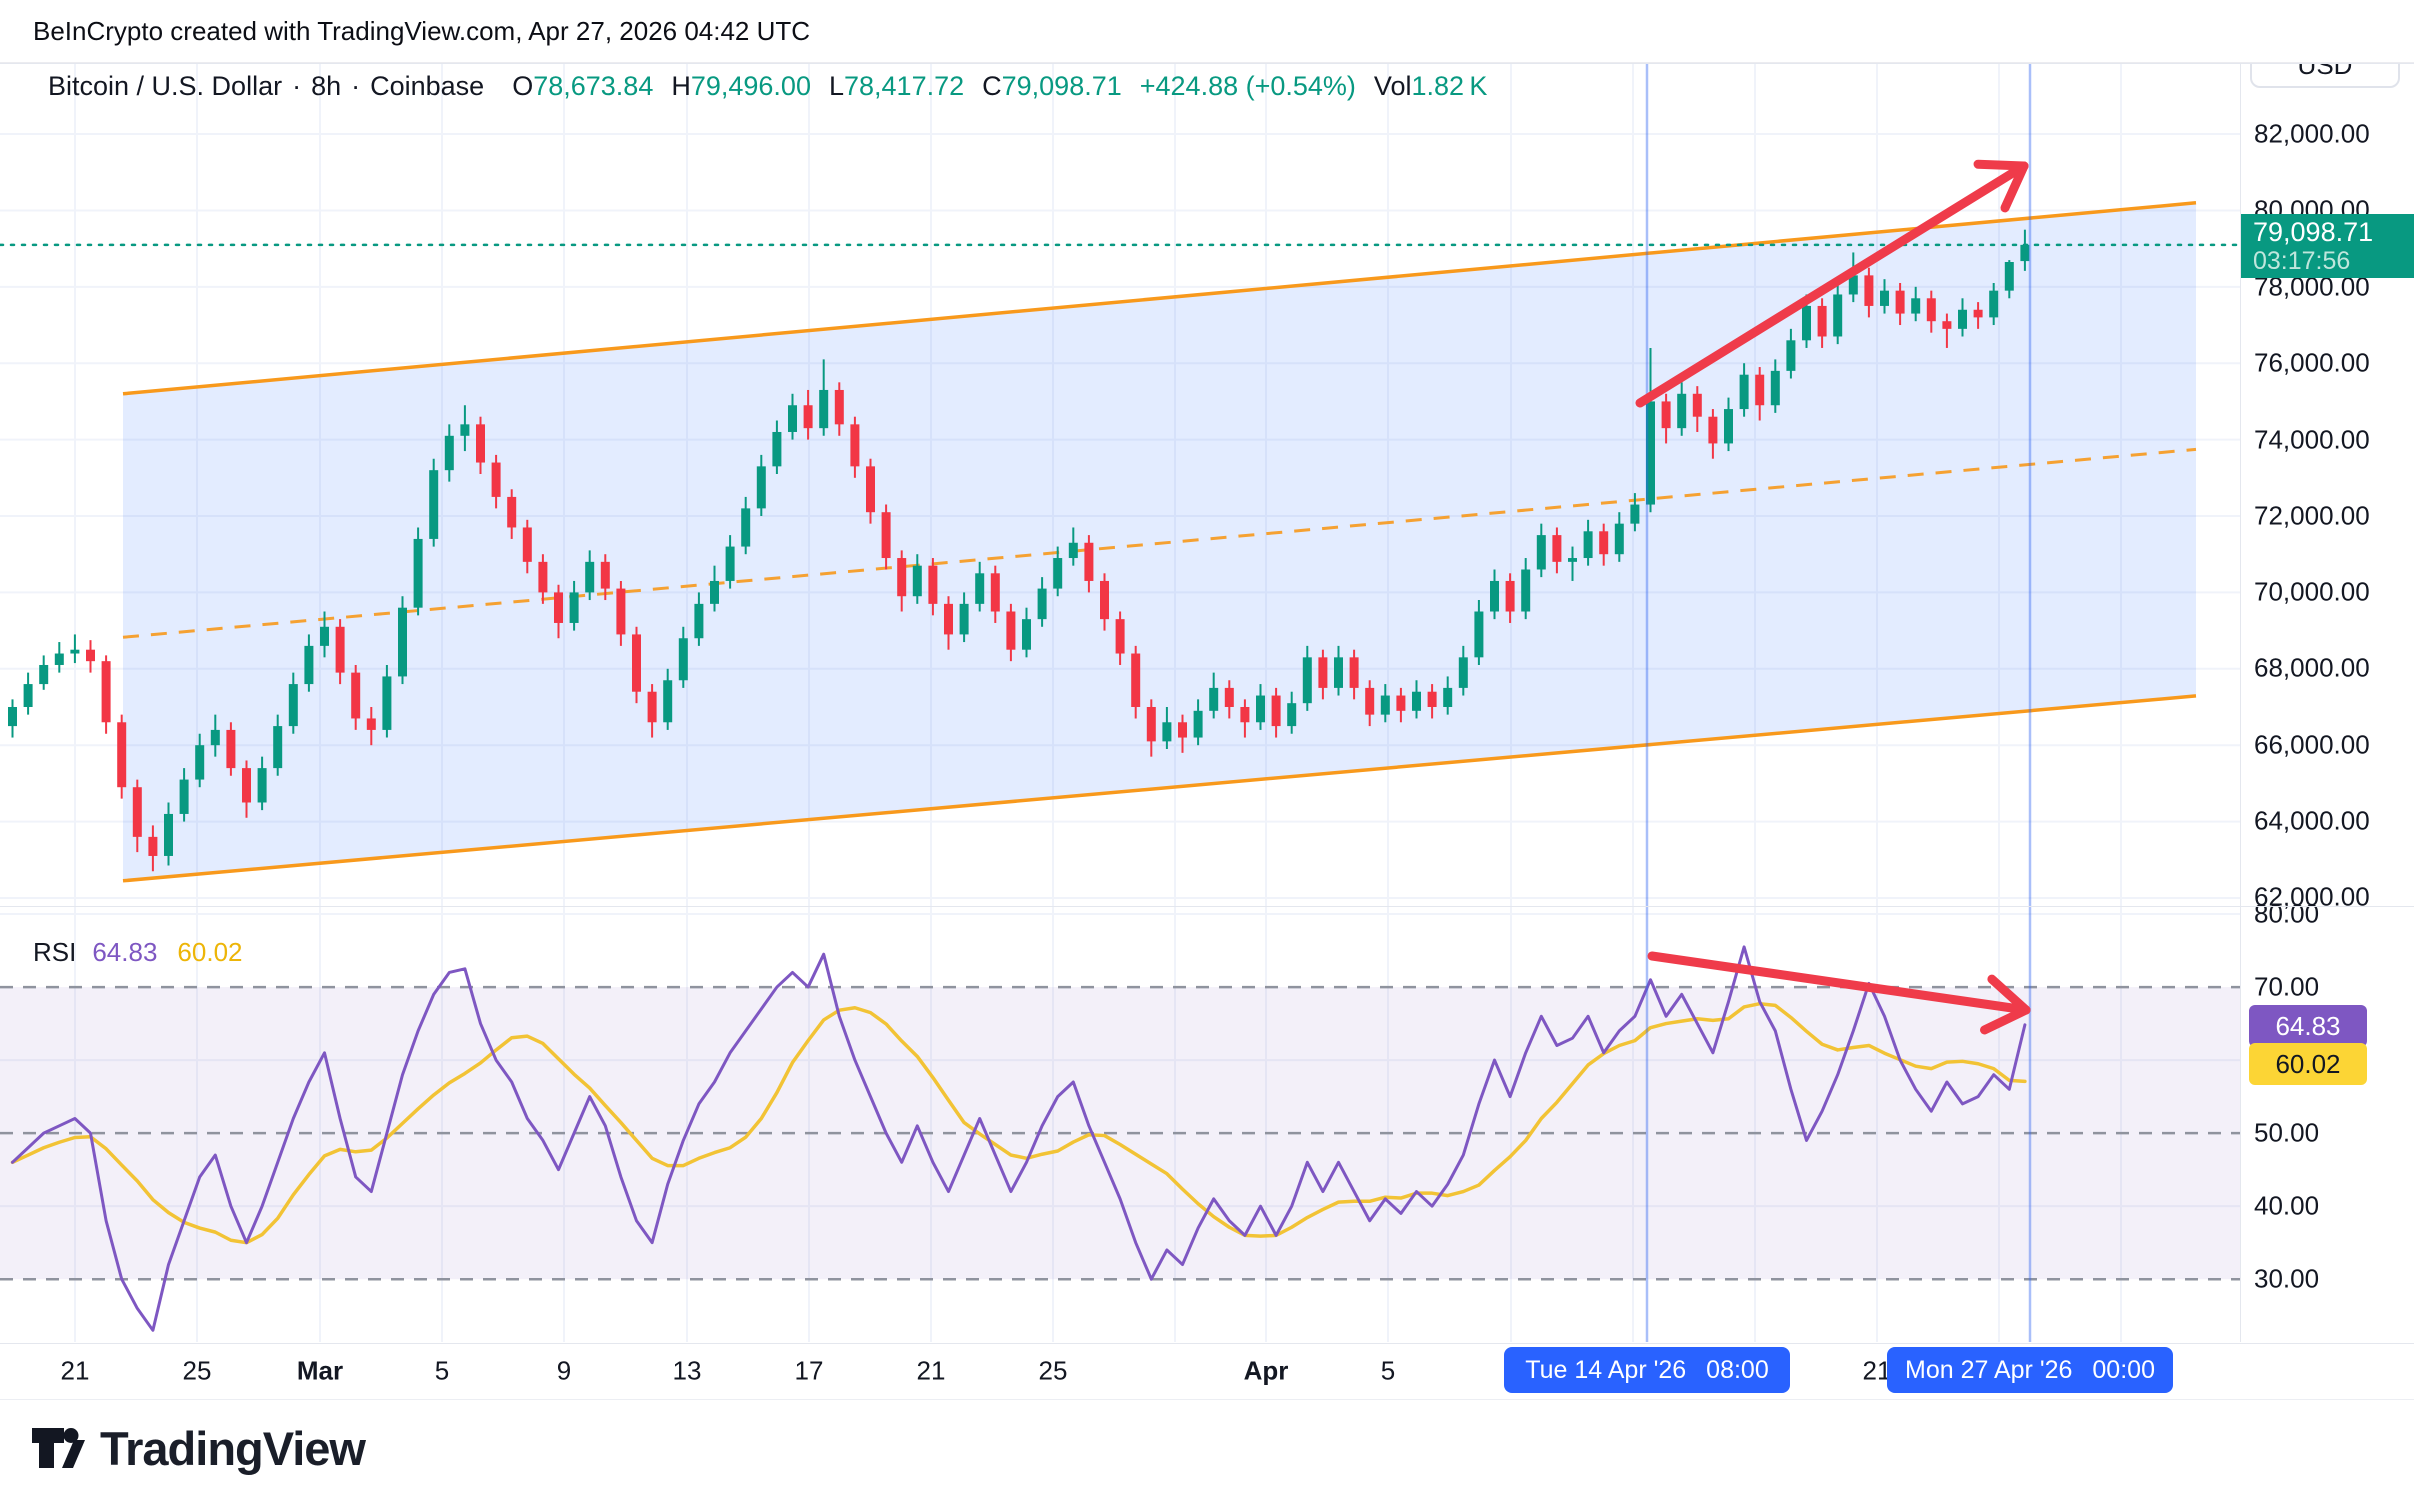 Image resolution: width=2414 pixels, height=1510 pixels. Describe the element at coordinates (1737, 1369) in the screenshot. I see `marker-time: 08:00` at that location.